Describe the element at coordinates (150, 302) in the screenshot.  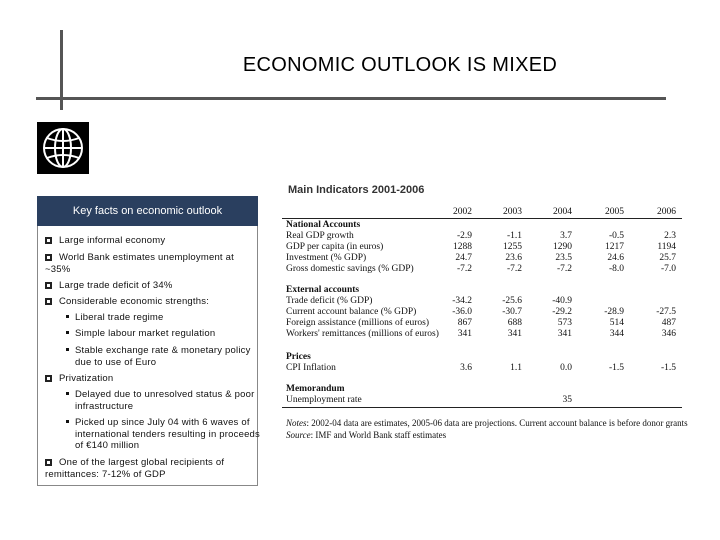
I see `key-fact-item: Considerable economic strengths:` at that location.